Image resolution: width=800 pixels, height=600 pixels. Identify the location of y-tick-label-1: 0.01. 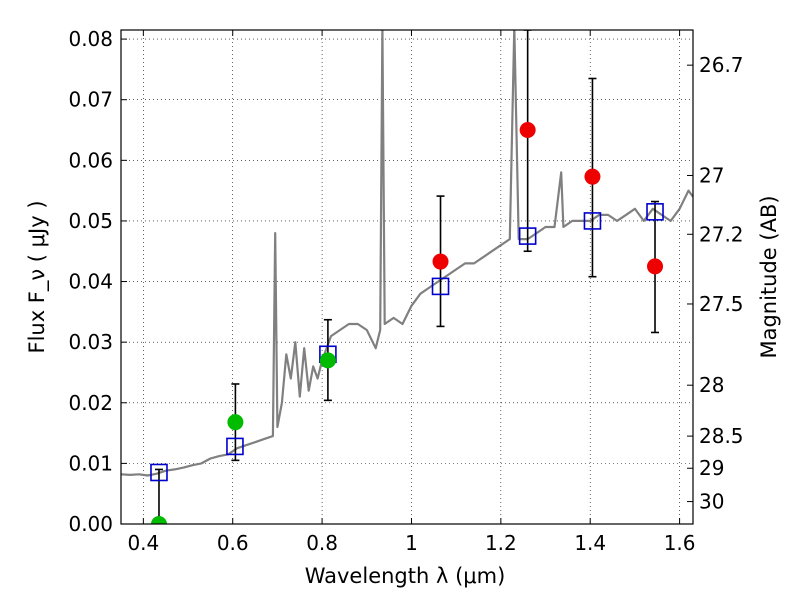
(90, 463).